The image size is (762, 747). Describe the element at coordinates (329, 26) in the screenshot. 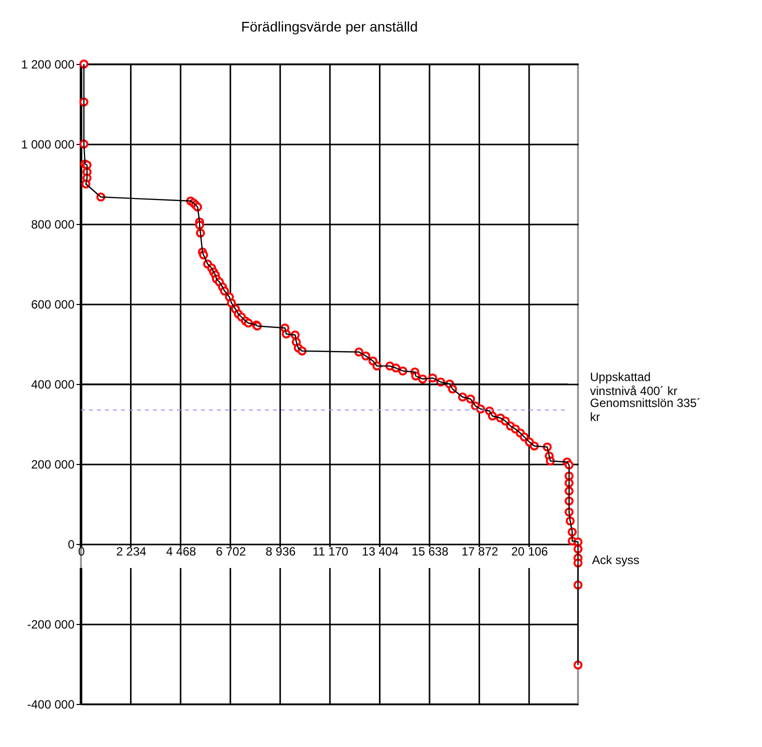

I see `chart-title: Förädlingsvärde per anställd` at that location.